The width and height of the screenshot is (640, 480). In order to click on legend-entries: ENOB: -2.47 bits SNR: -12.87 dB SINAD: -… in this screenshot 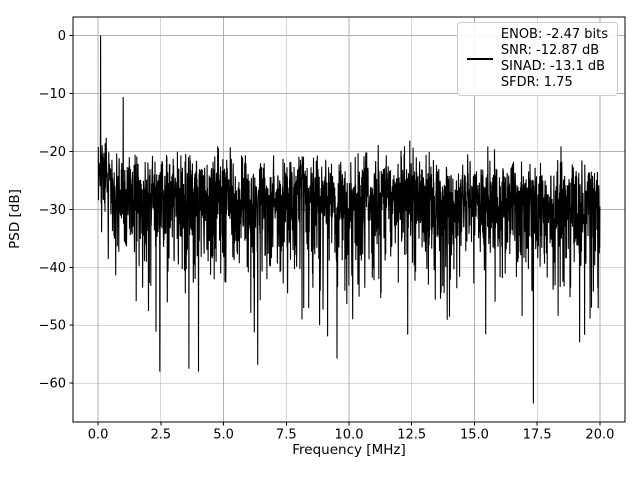, I will do `click(554, 59)`.